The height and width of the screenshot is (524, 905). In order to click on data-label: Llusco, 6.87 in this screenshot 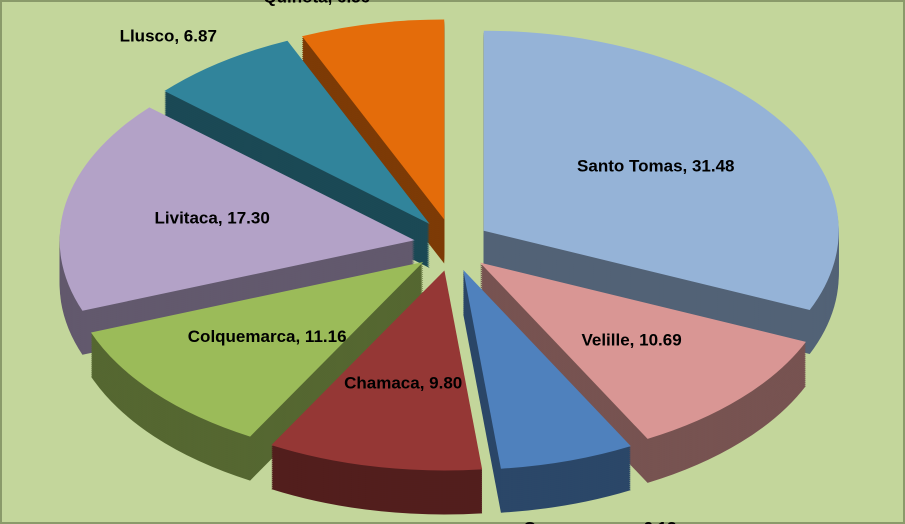, I will do `click(168, 35)`.